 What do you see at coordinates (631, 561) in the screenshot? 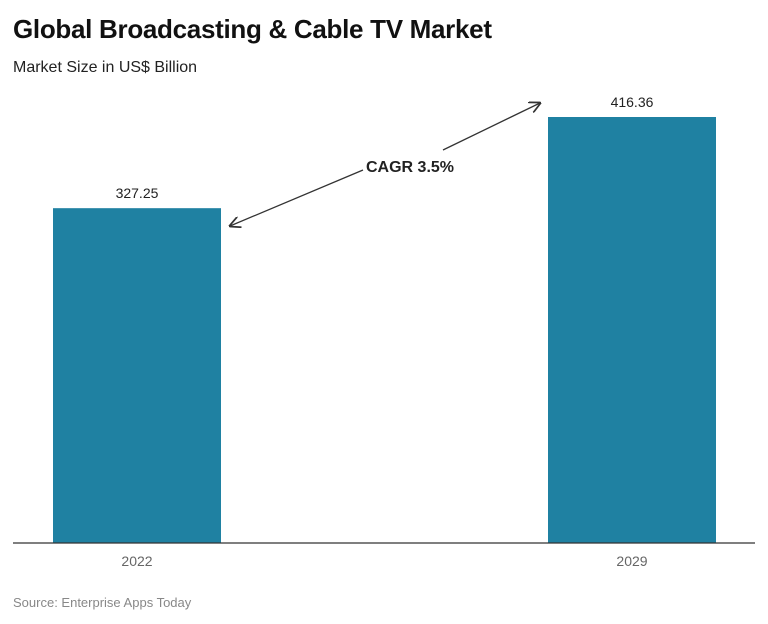
I see `x-tick-label: 2029` at bounding box center [631, 561].